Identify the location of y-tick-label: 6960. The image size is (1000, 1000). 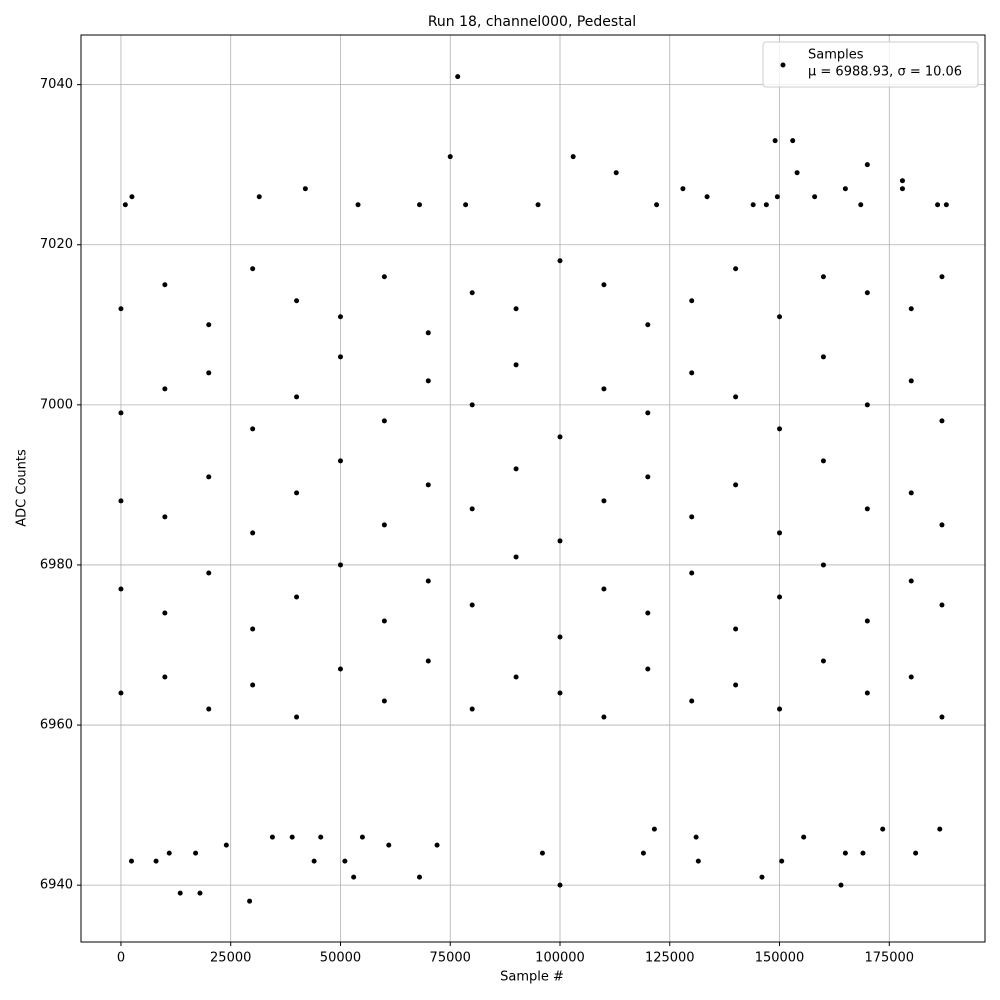
(56, 725).